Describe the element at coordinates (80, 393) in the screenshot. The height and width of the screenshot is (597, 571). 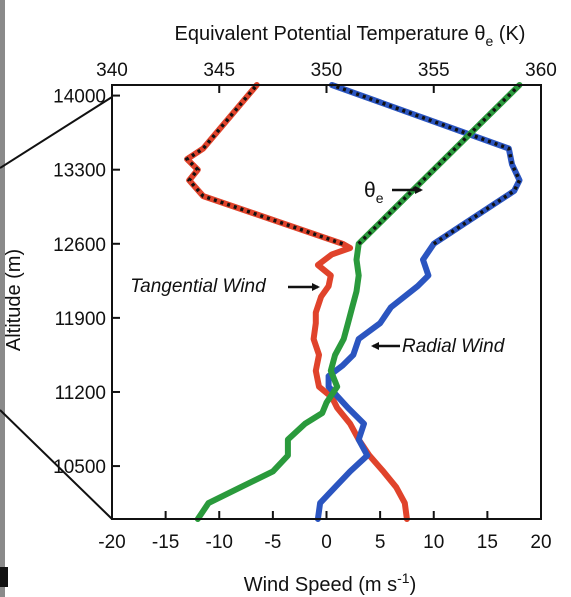
I see `left-tick-label: 11200` at that location.